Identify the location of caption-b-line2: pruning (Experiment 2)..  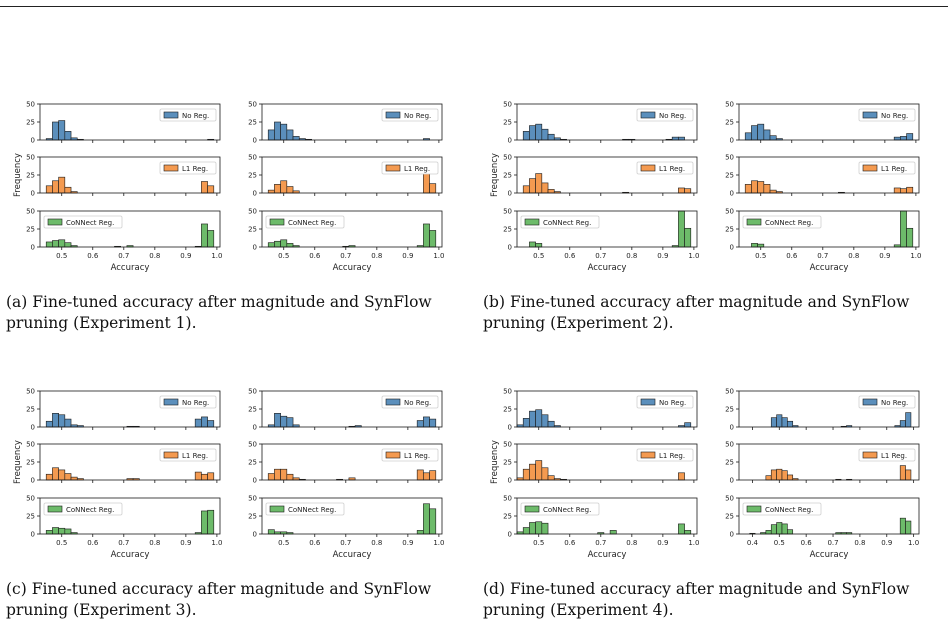
(578, 323).